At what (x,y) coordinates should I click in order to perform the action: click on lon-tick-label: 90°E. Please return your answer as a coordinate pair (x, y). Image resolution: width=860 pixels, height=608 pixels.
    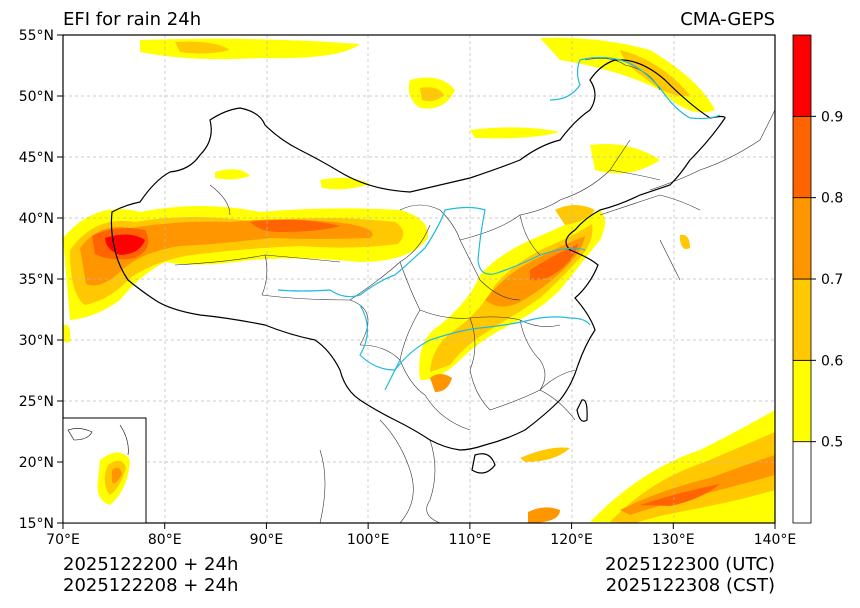
    Looking at the image, I should click on (267, 540).